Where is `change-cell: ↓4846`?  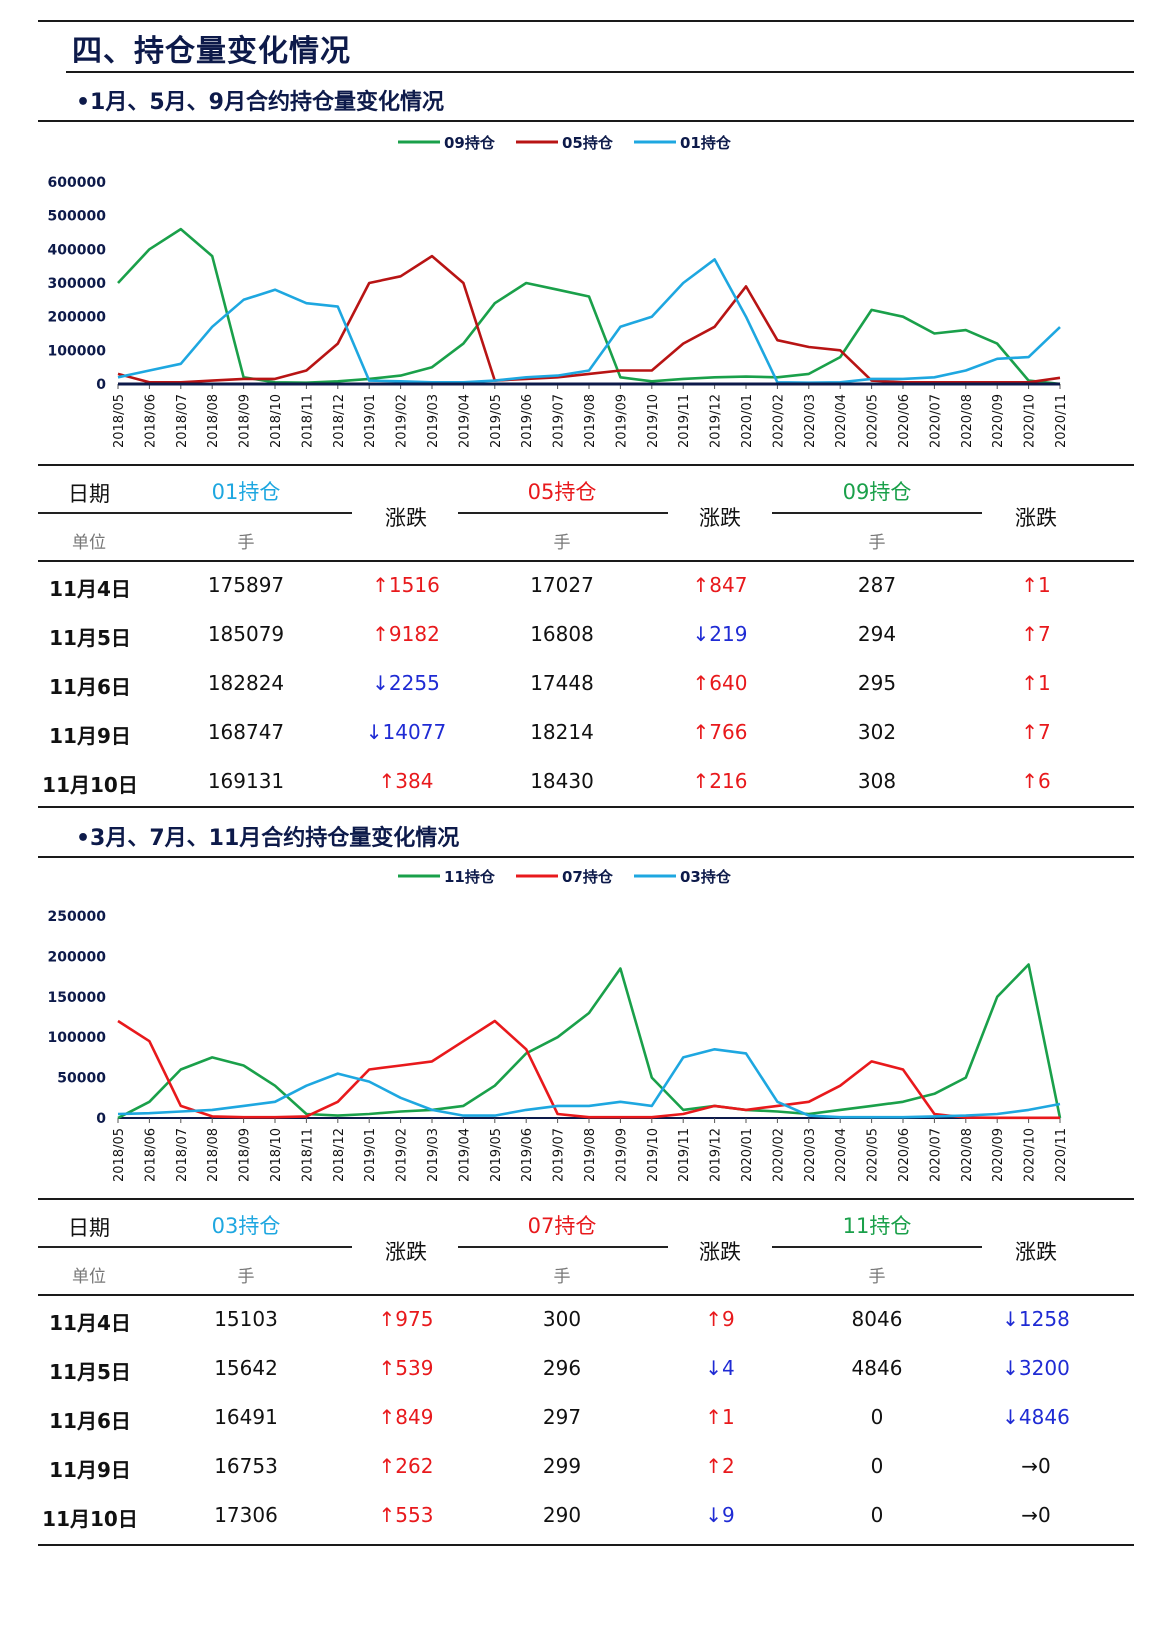 change-cell: ↓4846 is located at coordinates (1036, 1417).